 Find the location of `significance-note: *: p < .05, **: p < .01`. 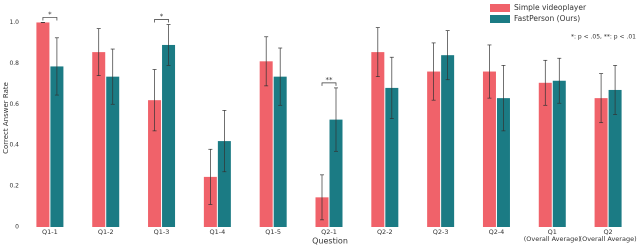

significance-note: *: p < .05, **: p < .01 is located at coordinates (603, 37).